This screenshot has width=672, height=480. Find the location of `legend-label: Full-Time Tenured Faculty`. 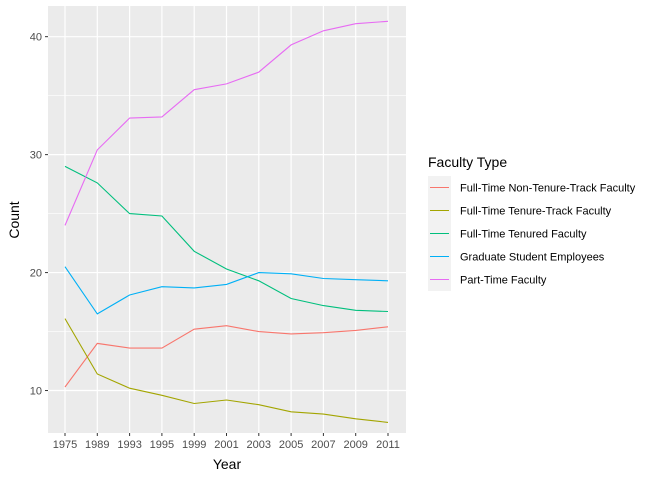

legend-label: Full-Time Tenured Faculty is located at coordinates (523, 235).